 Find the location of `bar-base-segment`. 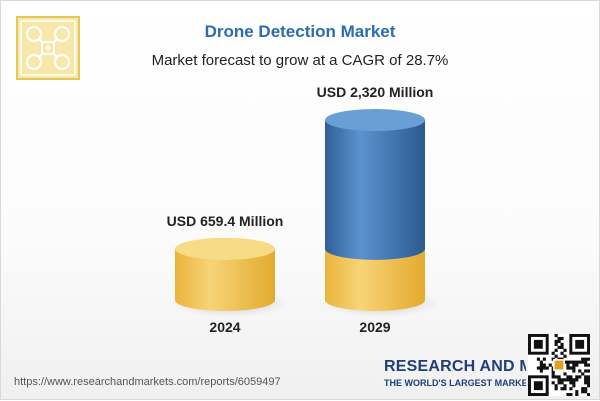

bar-base-segment is located at coordinates (225, 274).